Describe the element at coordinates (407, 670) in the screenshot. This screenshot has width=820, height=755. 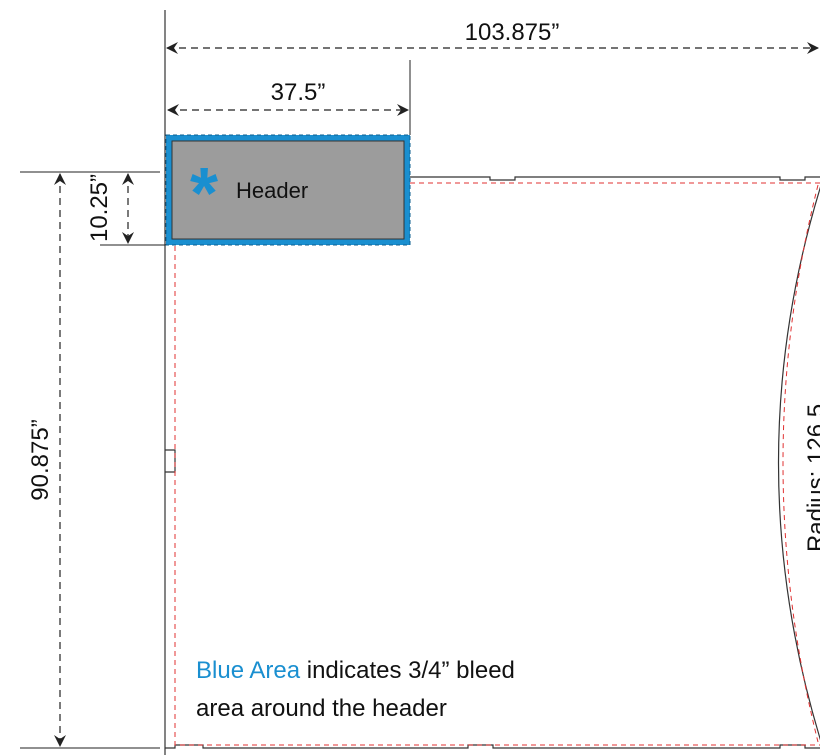
I see `note-text: indicates 3/4” bleed` at that location.